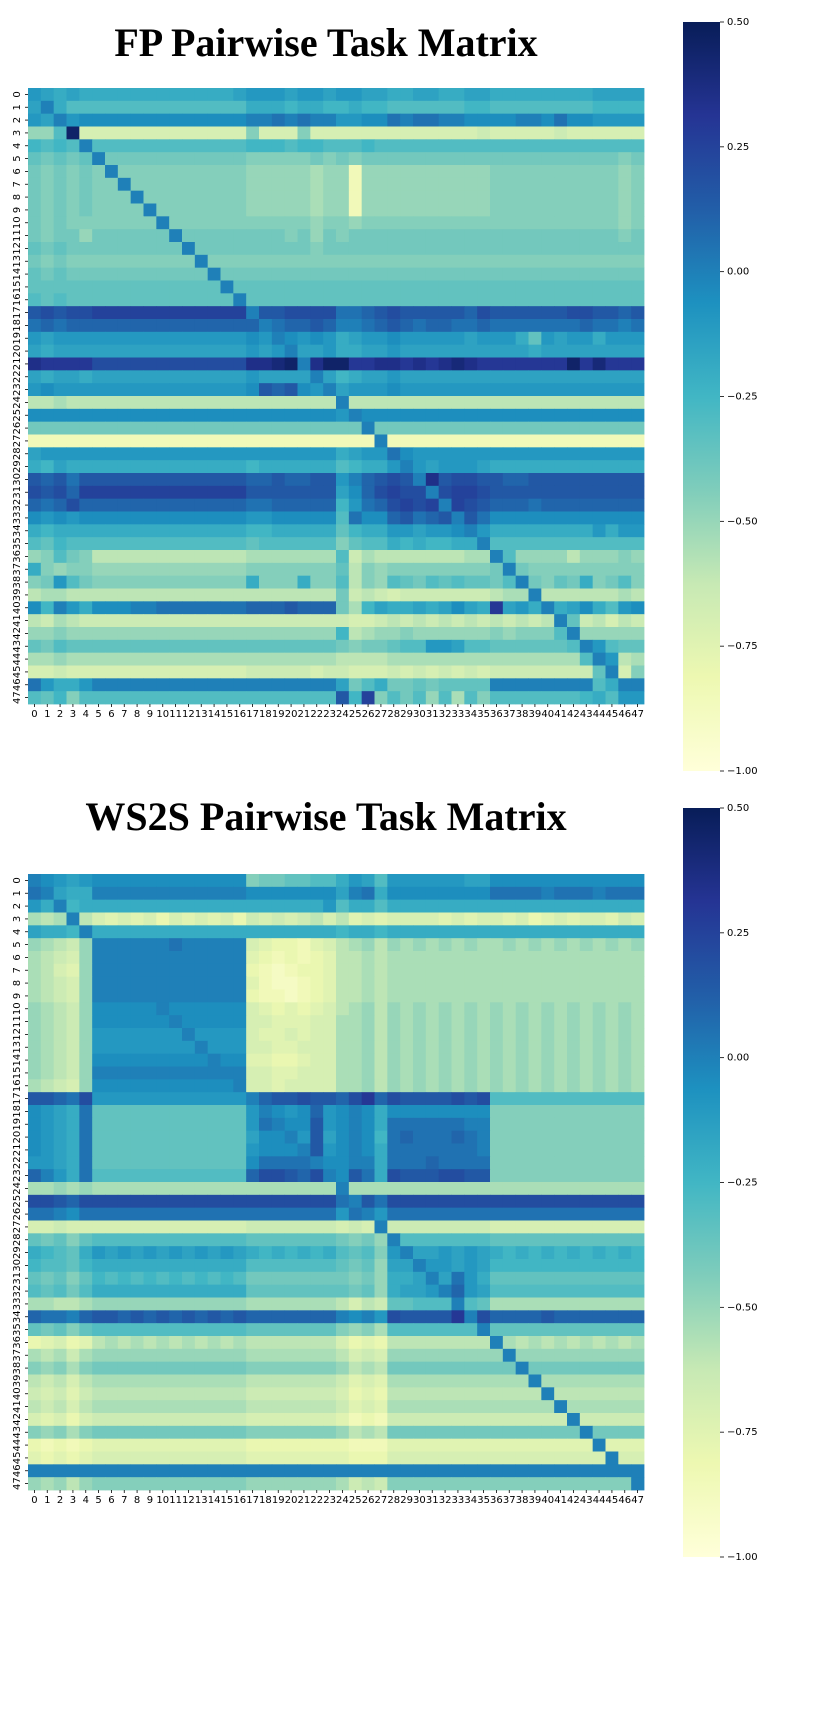 This screenshot has width=831, height=1711. Describe the element at coordinates (624, 714) in the screenshot. I see `x-tick-label: 46` at that location.